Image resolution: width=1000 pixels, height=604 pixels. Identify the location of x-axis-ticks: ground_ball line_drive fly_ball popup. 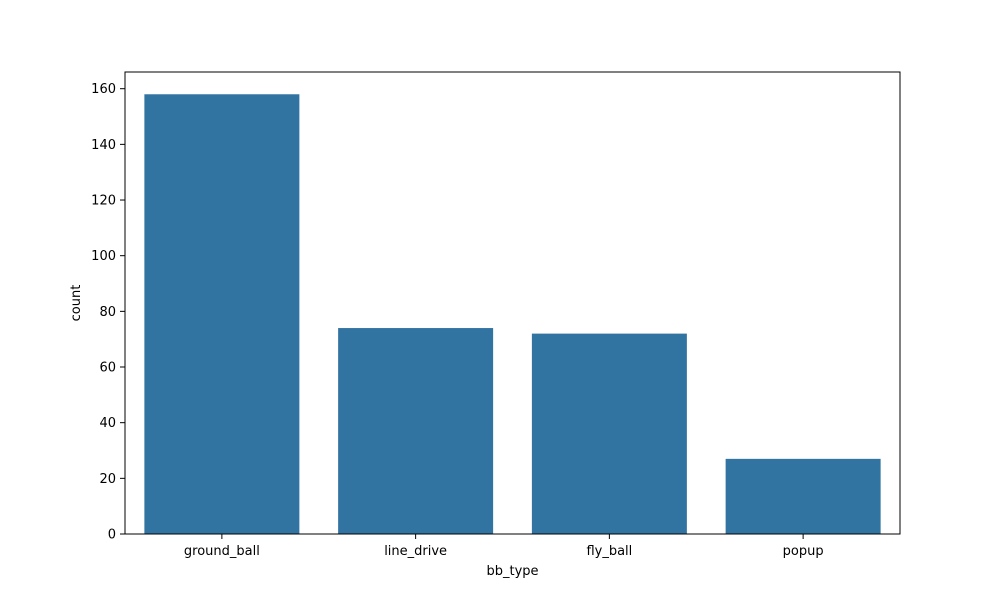
(504, 546).